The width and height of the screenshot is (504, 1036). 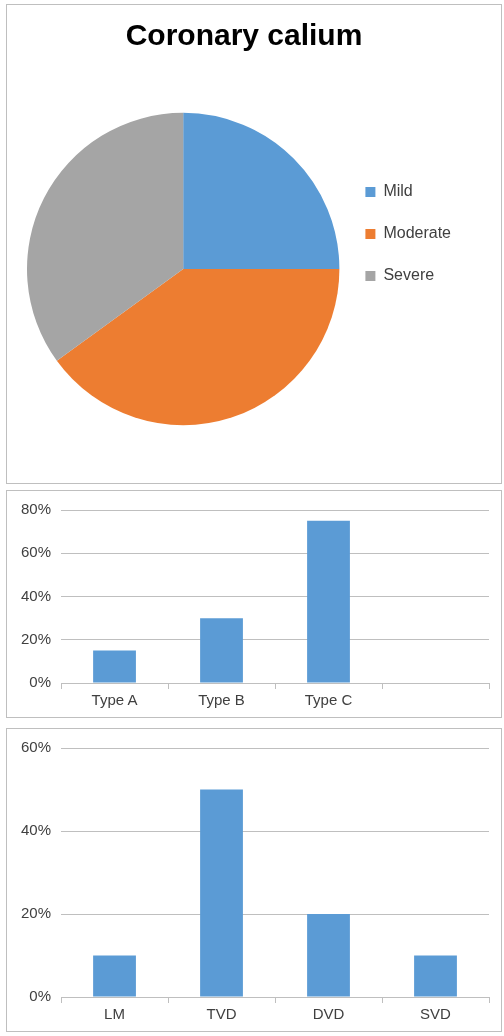 What do you see at coordinates (436, 1014) in the screenshot?
I see `x-tick-label: SVD` at bounding box center [436, 1014].